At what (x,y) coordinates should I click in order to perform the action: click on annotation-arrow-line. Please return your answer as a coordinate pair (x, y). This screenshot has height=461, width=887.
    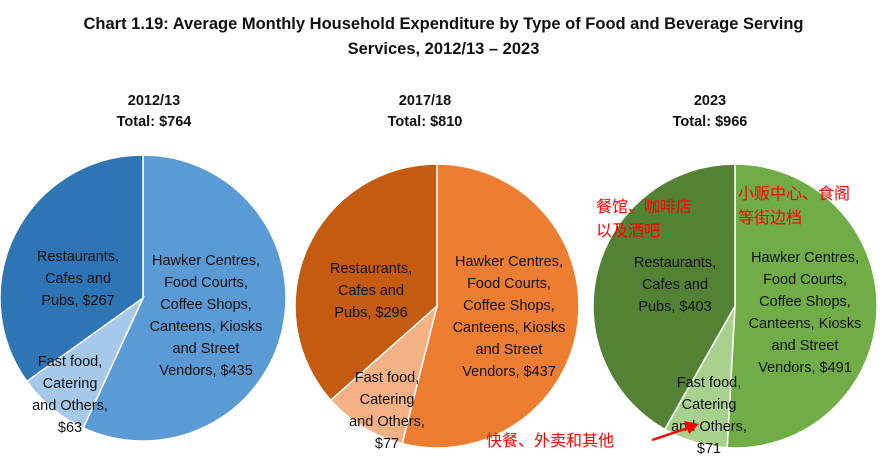
    Looking at the image, I should click on (670, 434).